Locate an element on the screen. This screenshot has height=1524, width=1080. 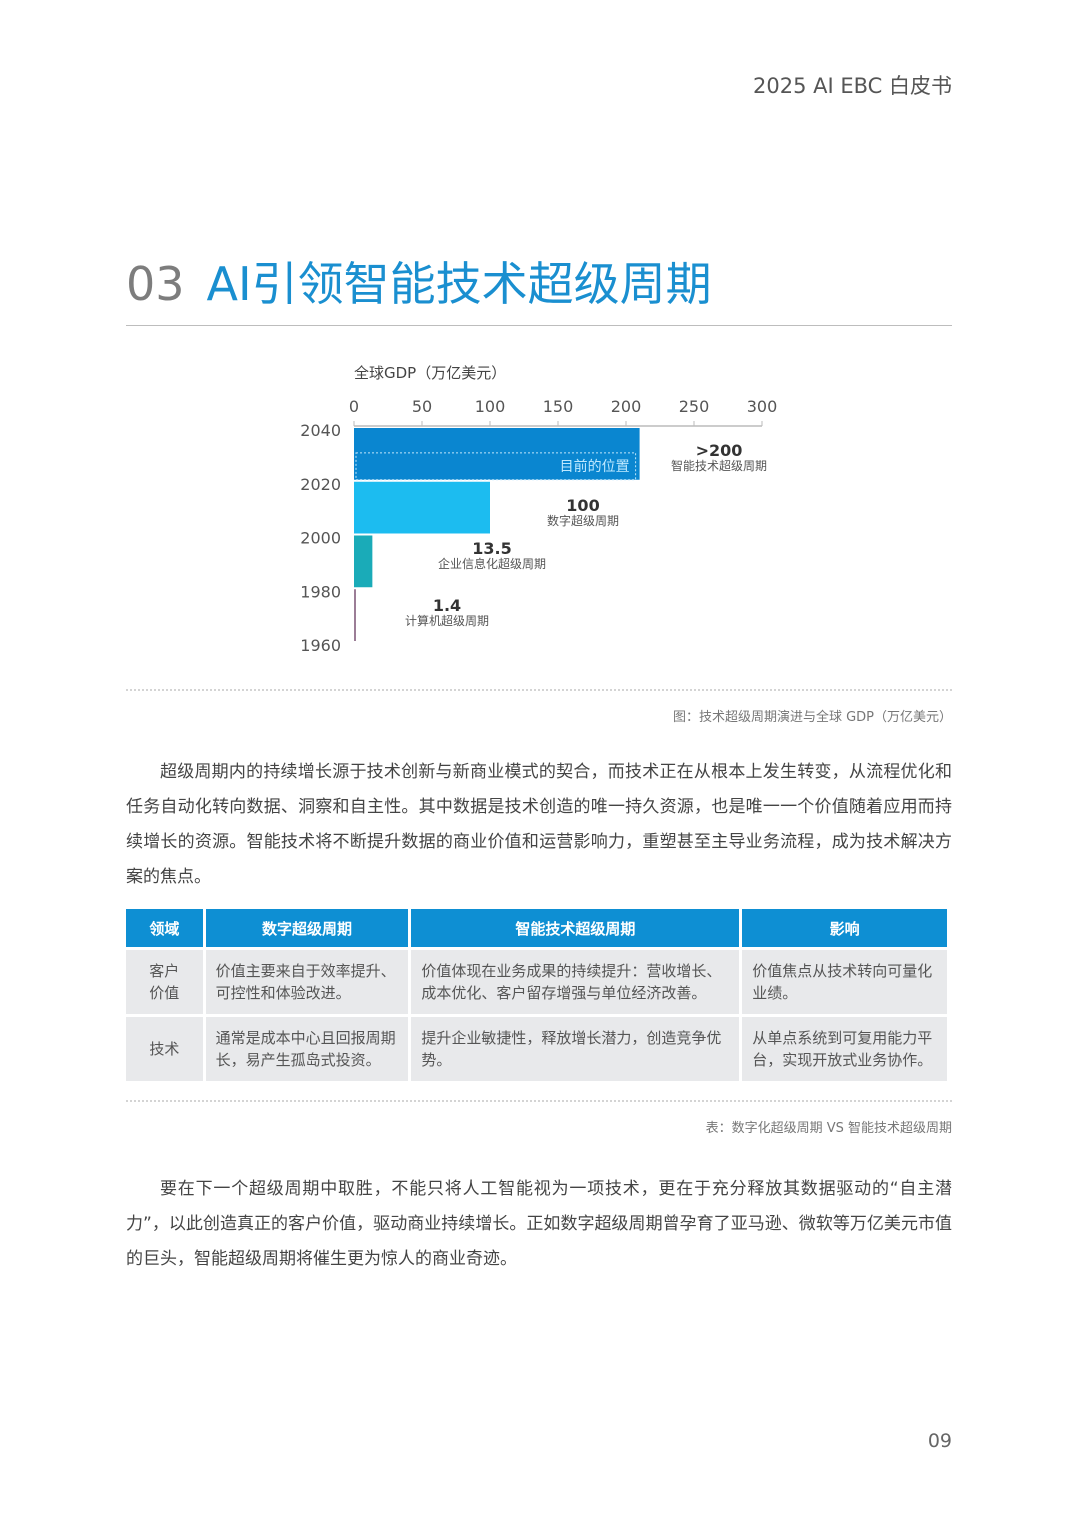
figure-caption: 图：技术超级周期演进与全球 GDP（万亿美元） is located at coordinates (812, 717).